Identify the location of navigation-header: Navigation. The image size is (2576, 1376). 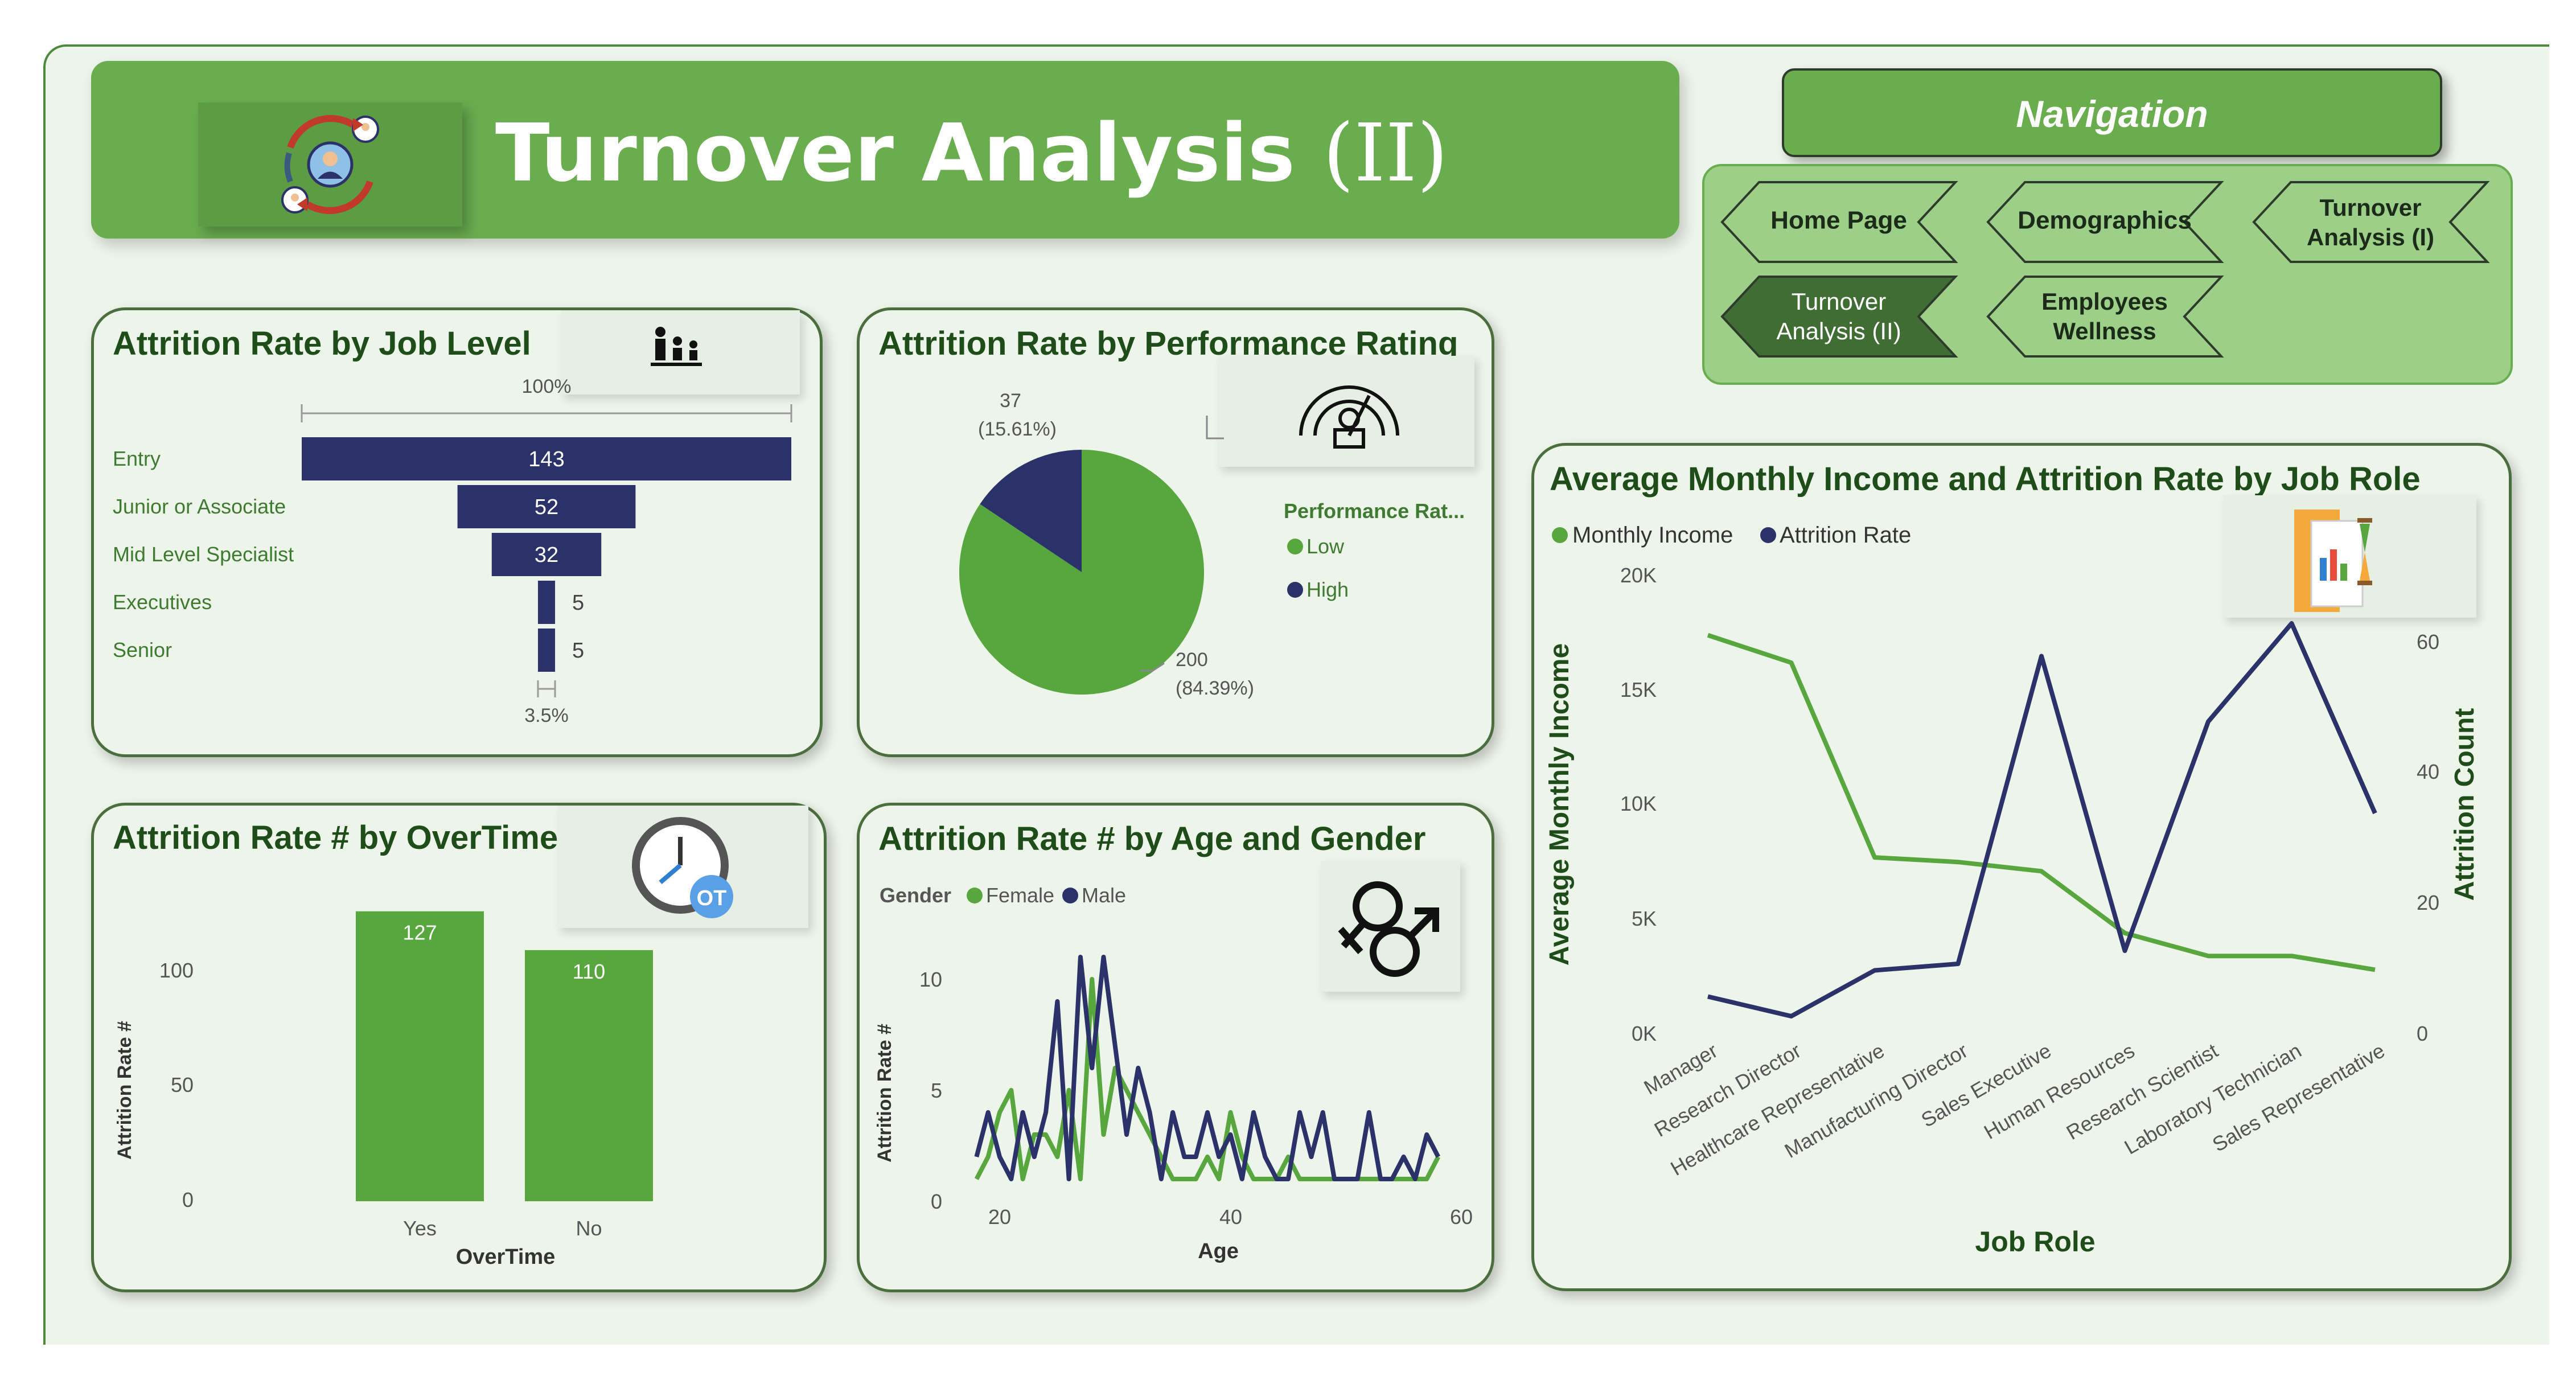
(2112, 112).